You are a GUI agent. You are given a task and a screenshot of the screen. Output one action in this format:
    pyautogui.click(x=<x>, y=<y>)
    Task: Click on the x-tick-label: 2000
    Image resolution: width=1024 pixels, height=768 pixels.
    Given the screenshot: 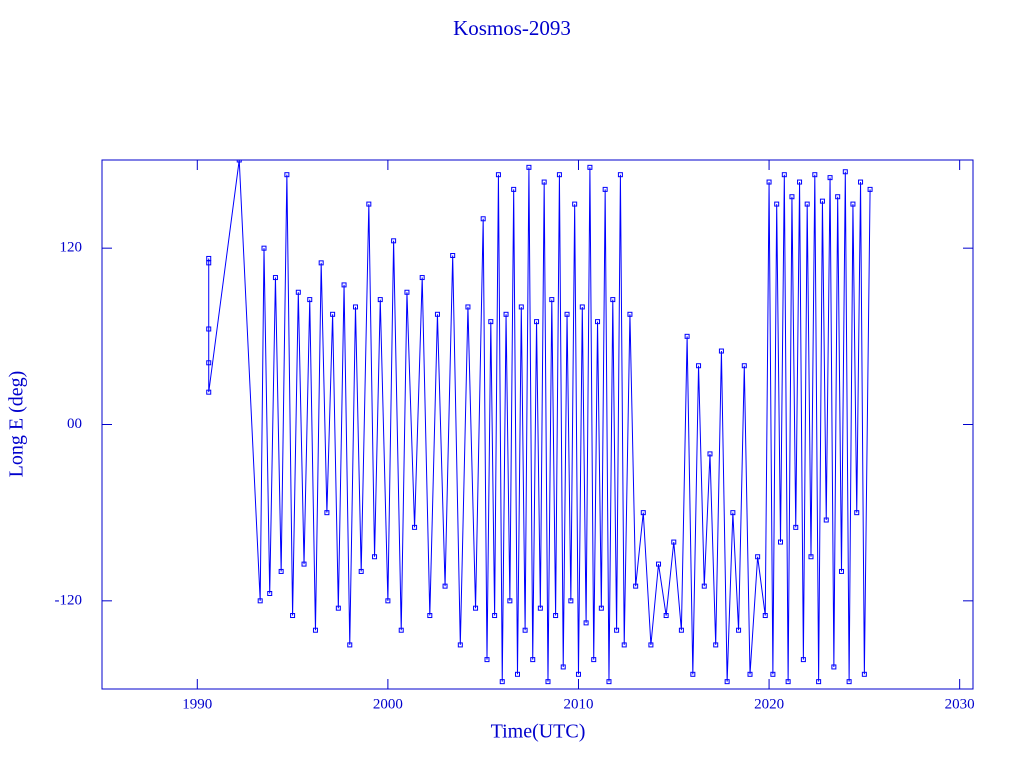 What is the action you would take?
    pyautogui.click(x=388, y=704)
    